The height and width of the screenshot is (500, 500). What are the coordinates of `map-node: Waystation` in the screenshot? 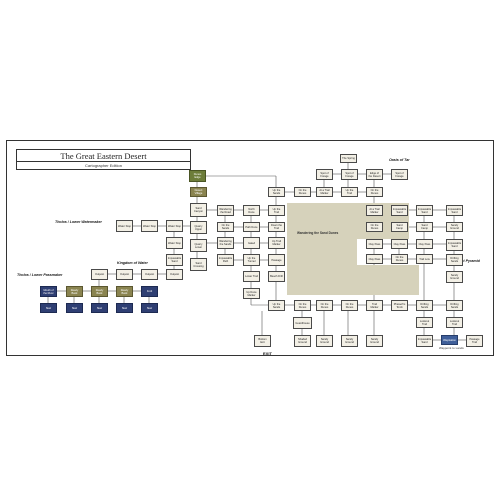 It's located at (449, 340).